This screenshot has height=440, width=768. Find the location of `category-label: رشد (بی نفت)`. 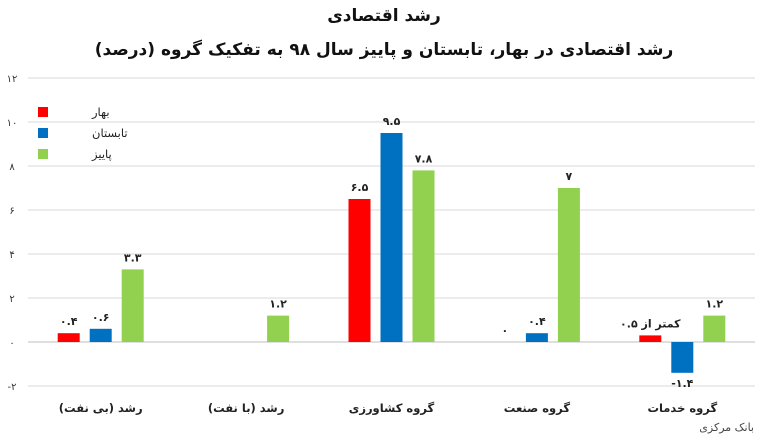

category-label: رشد (بی نفت) is located at coordinates (101, 408).